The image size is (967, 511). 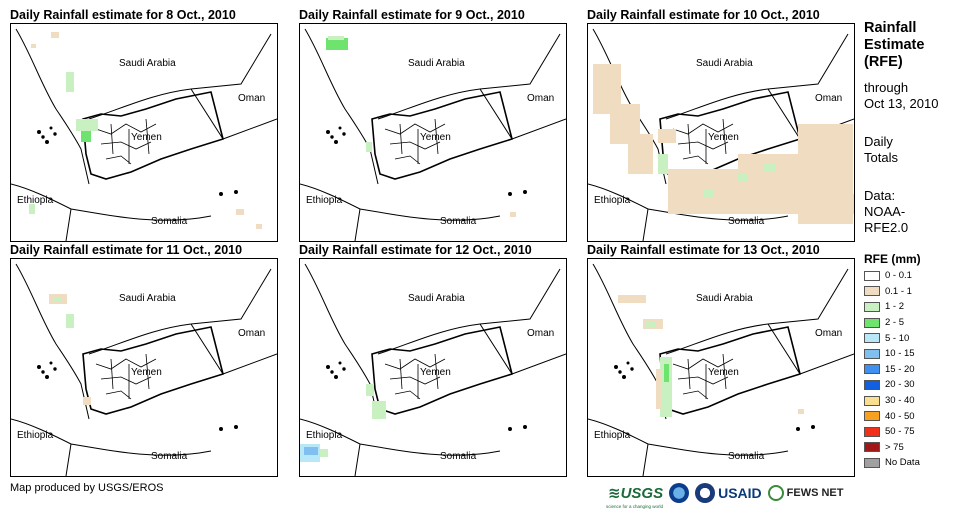 What do you see at coordinates (898, 291) in the screenshot?
I see `legend-label: 0.1 - 1` at bounding box center [898, 291].